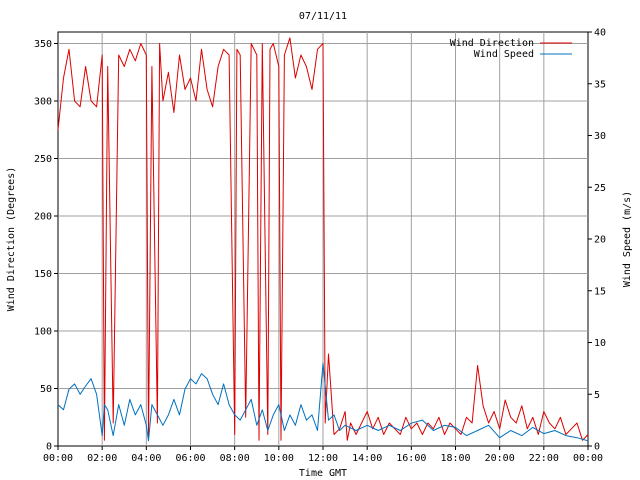 This screenshot has width=640, height=480. I want to click on left-axis-label: Wind Direction (Degrees), so click(11, 239).